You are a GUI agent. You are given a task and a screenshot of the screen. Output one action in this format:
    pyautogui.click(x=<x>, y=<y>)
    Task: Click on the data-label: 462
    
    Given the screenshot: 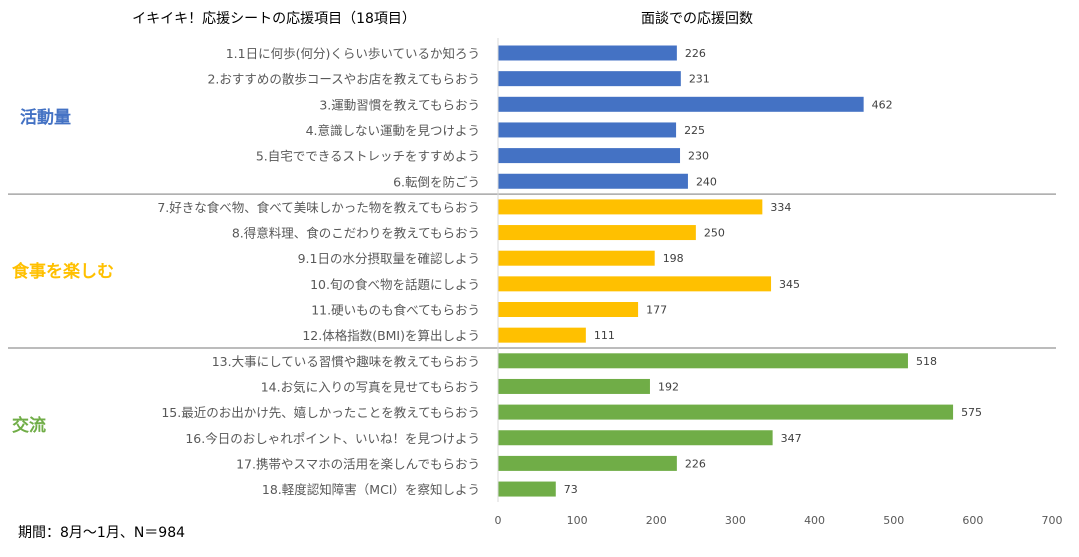 What is the action you would take?
    pyautogui.click(x=882, y=104)
    